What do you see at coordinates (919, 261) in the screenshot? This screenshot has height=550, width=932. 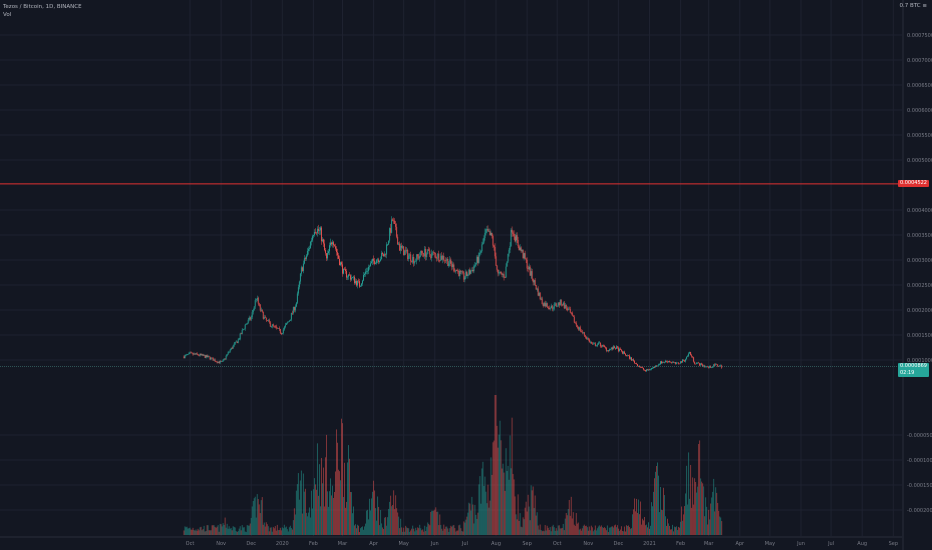 I see `price-tick-label: 0.0003000` at bounding box center [919, 261].